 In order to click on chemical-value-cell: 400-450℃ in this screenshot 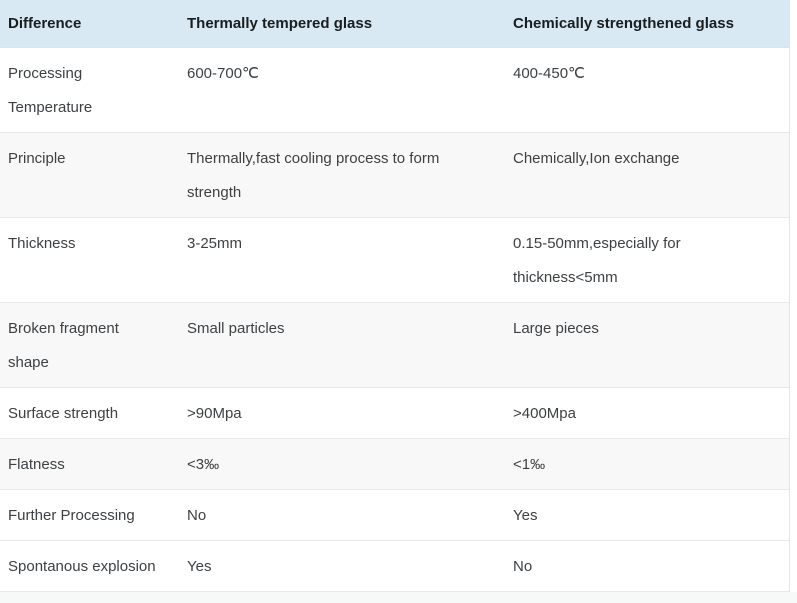, I will do `click(549, 73)`.